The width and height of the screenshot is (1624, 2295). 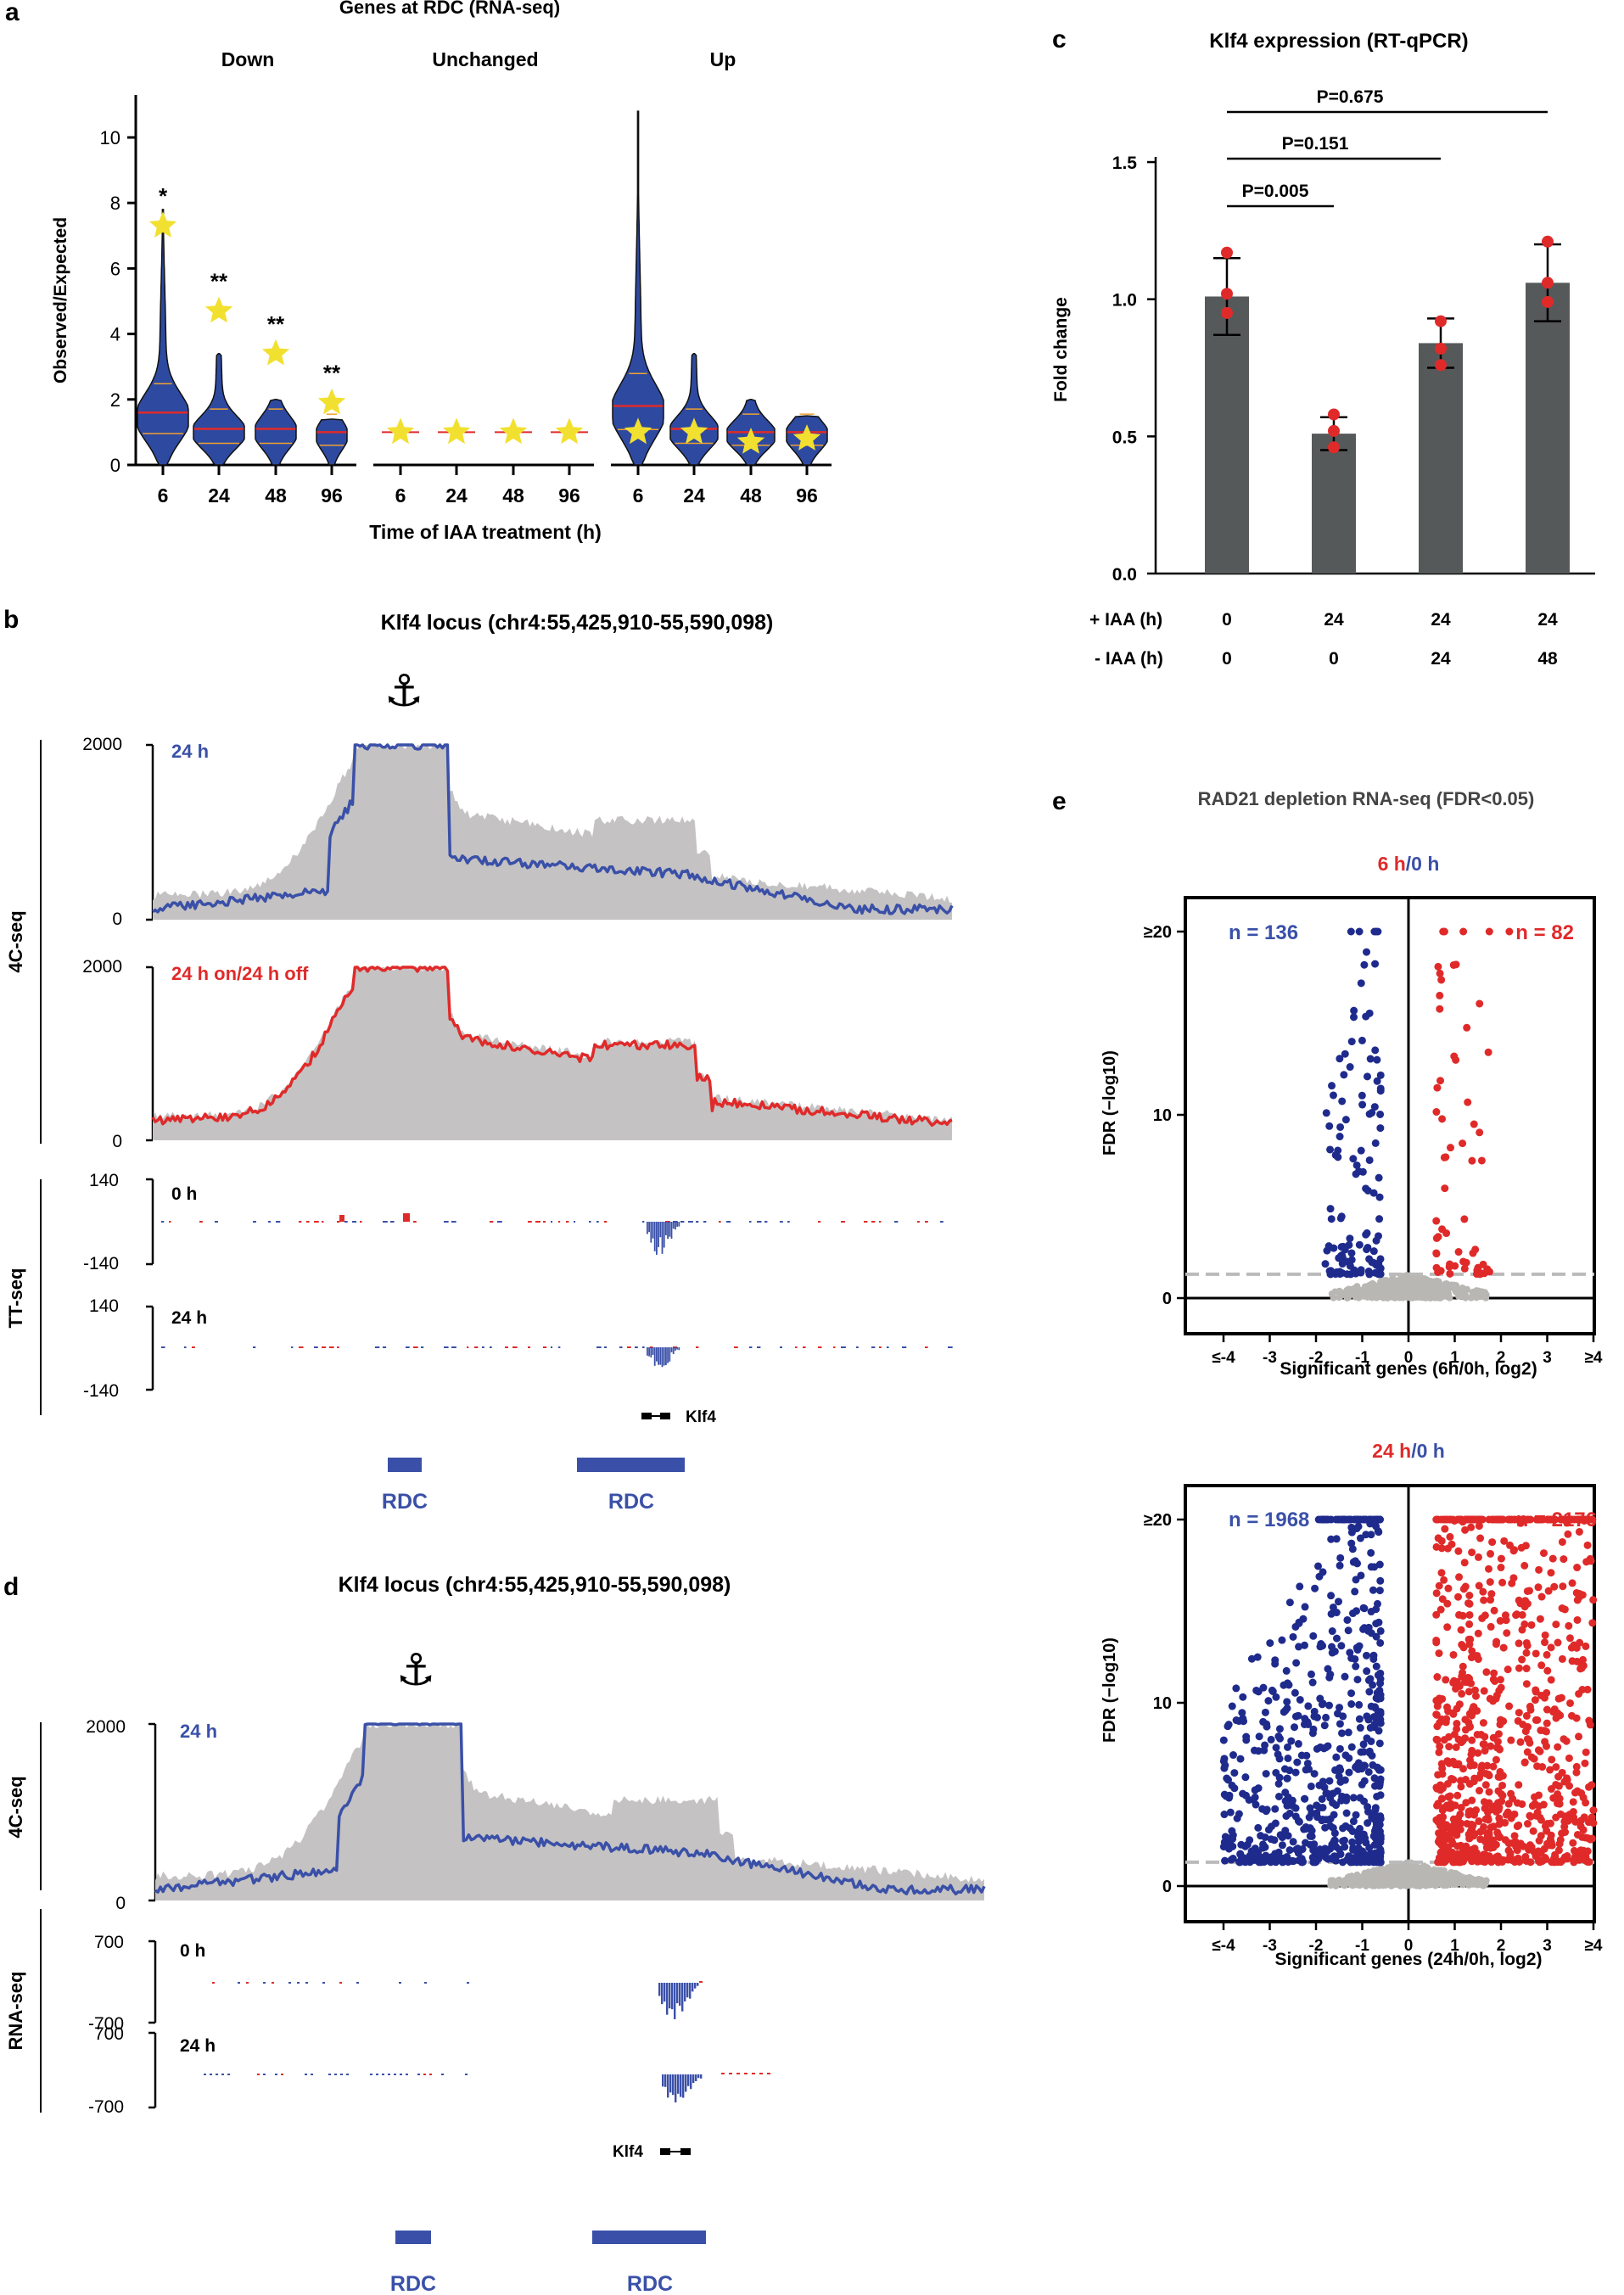 I want to click on row1-value: 24, so click(x=1334, y=620).